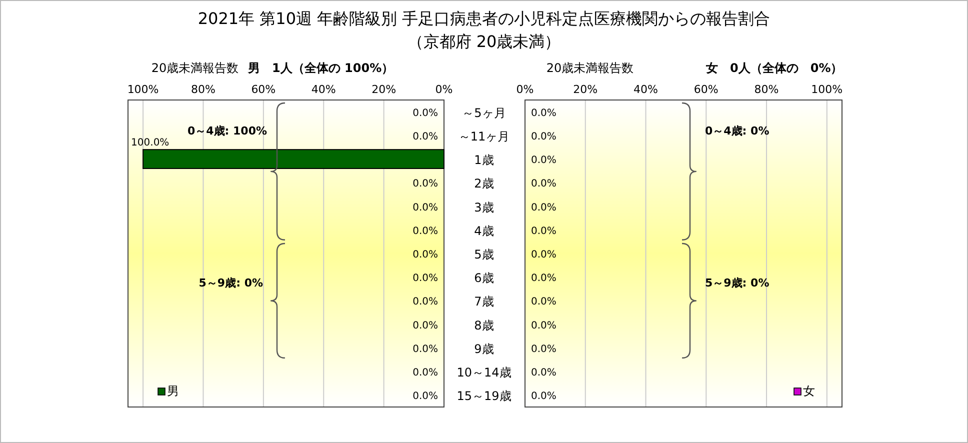 Image resolution: width=968 pixels, height=443 pixels. Describe the element at coordinates (774, 68) in the screenshot. I see `text: 女 0人（全体の 0%）` at that location.